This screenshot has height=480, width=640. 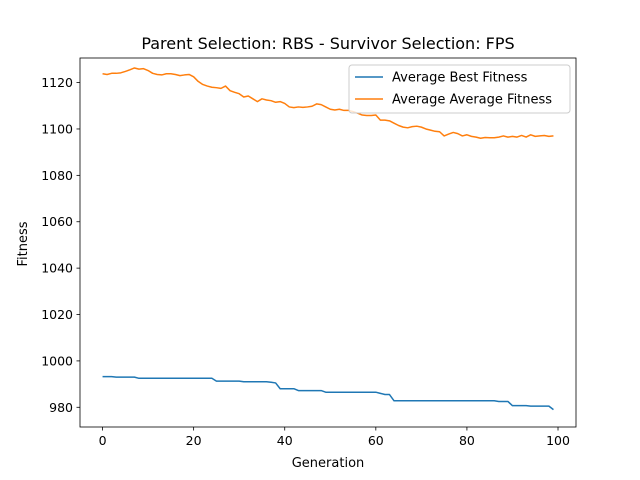 I want to click on y-tick-label: 1060, so click(x=57, y=221).